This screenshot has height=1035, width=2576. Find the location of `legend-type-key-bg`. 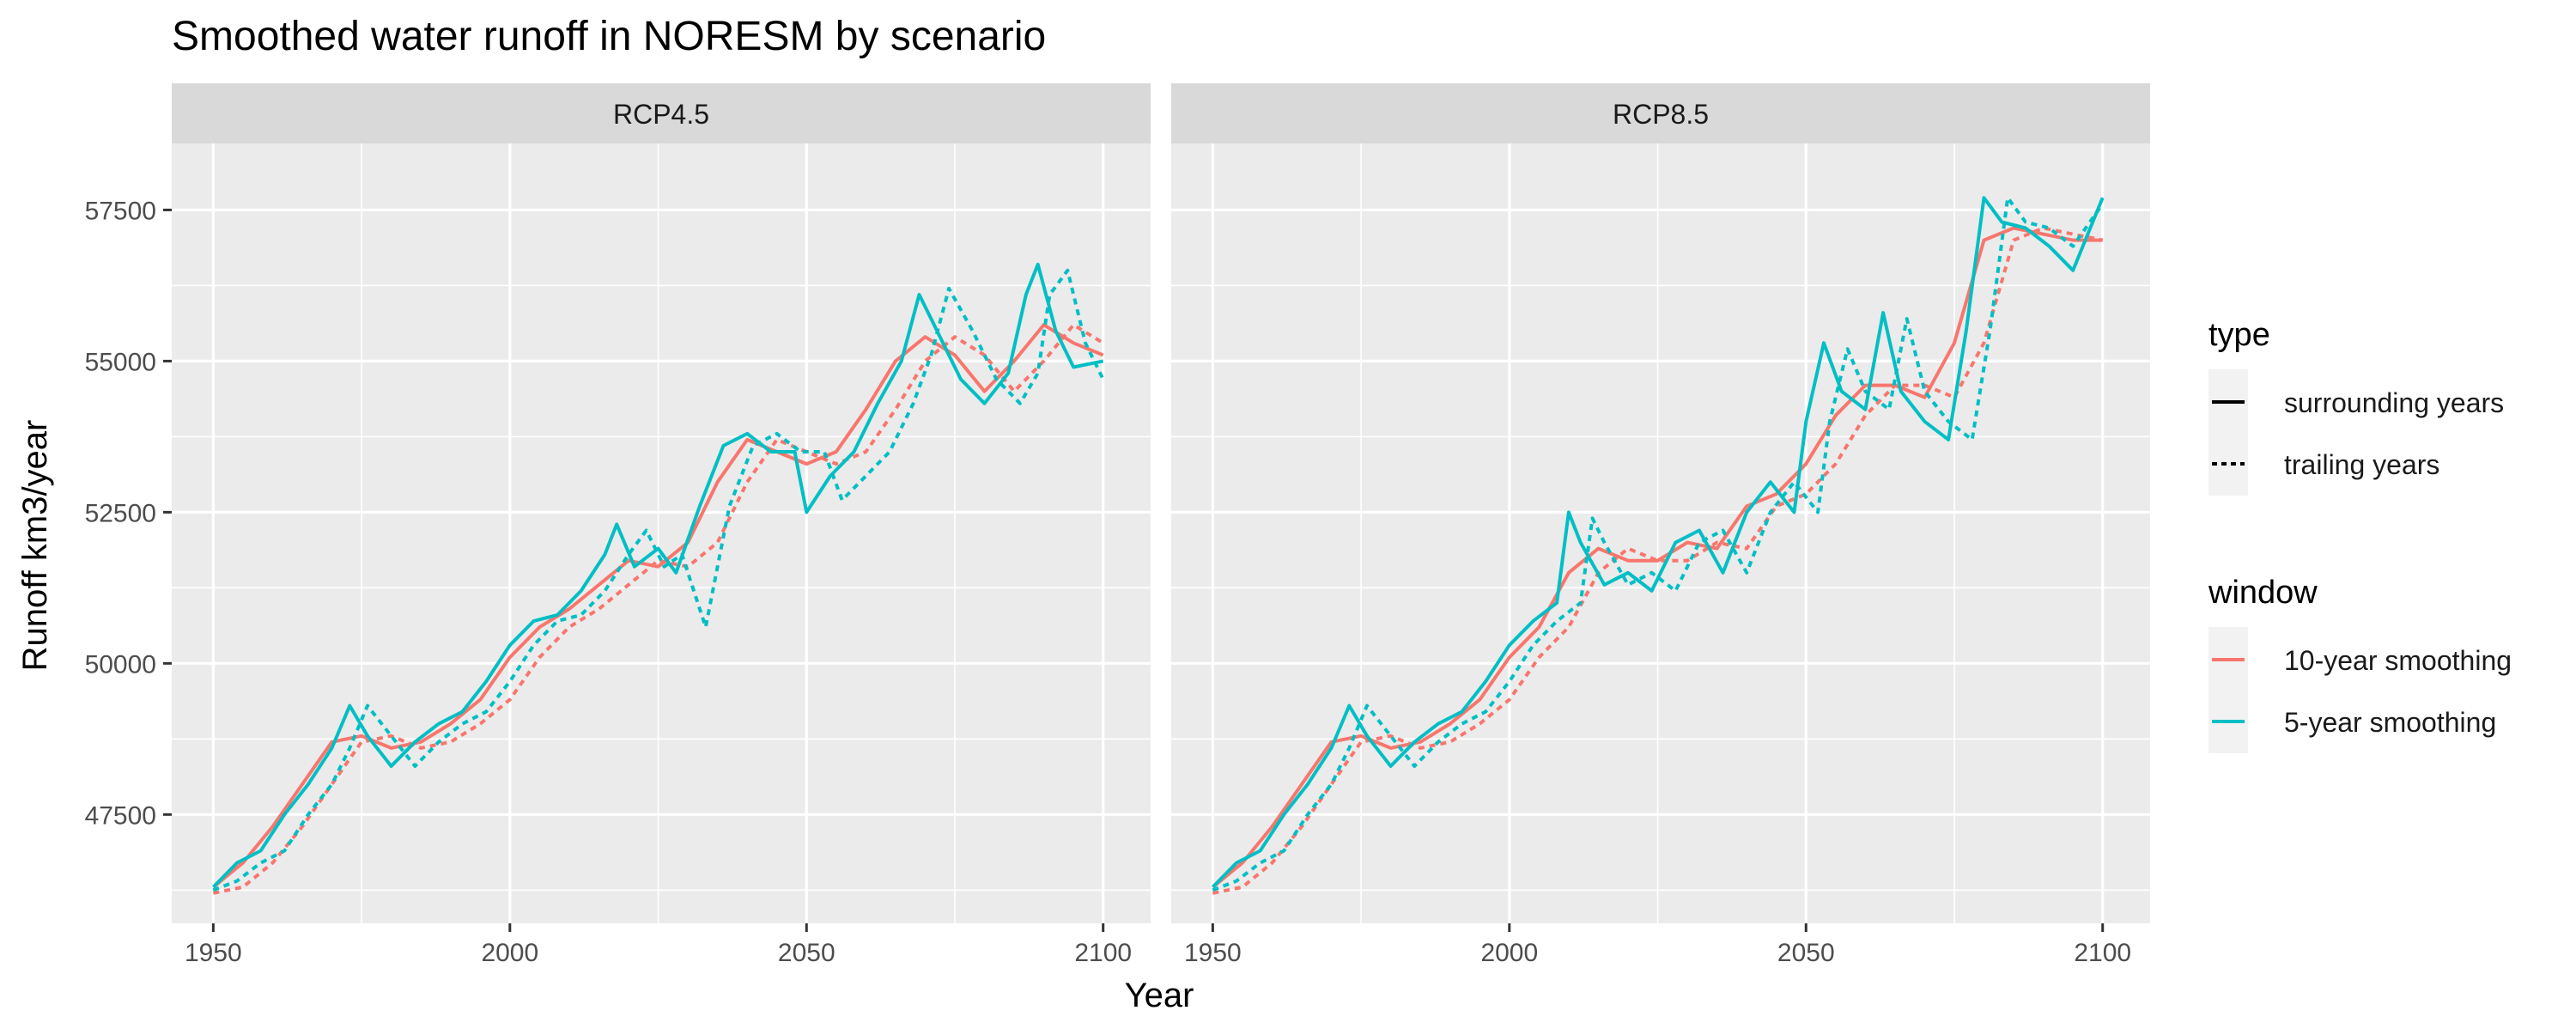

legend-type-key-bg is located at coordinates (2228, 432).